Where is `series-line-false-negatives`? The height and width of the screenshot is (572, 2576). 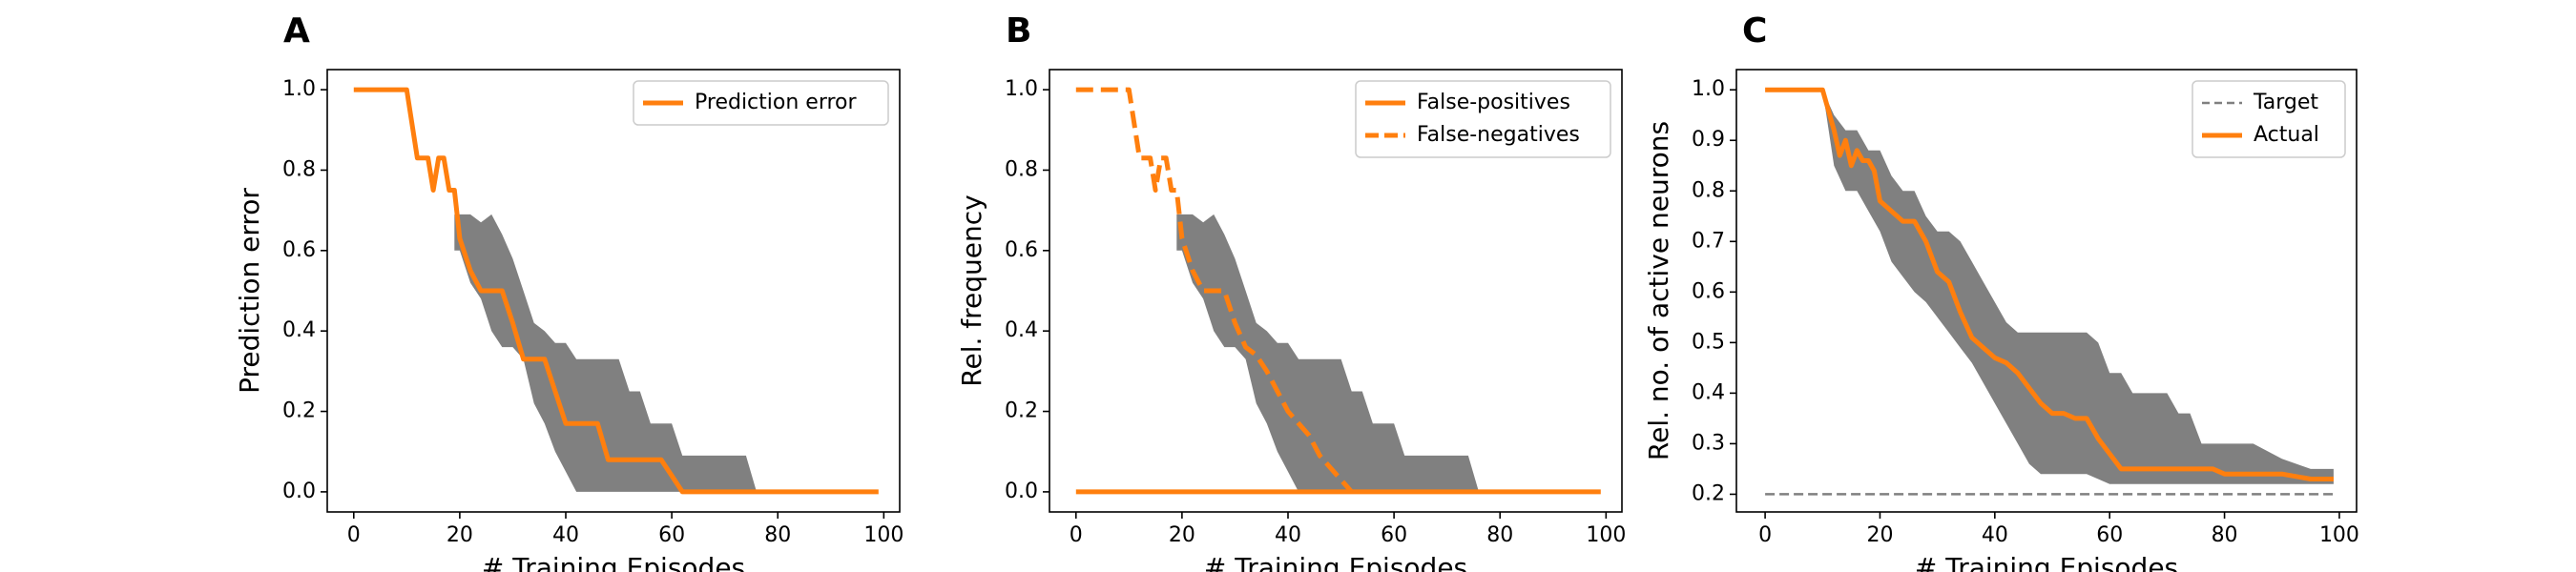 series-line-false-negatives is located at coordinates (1214, 290).